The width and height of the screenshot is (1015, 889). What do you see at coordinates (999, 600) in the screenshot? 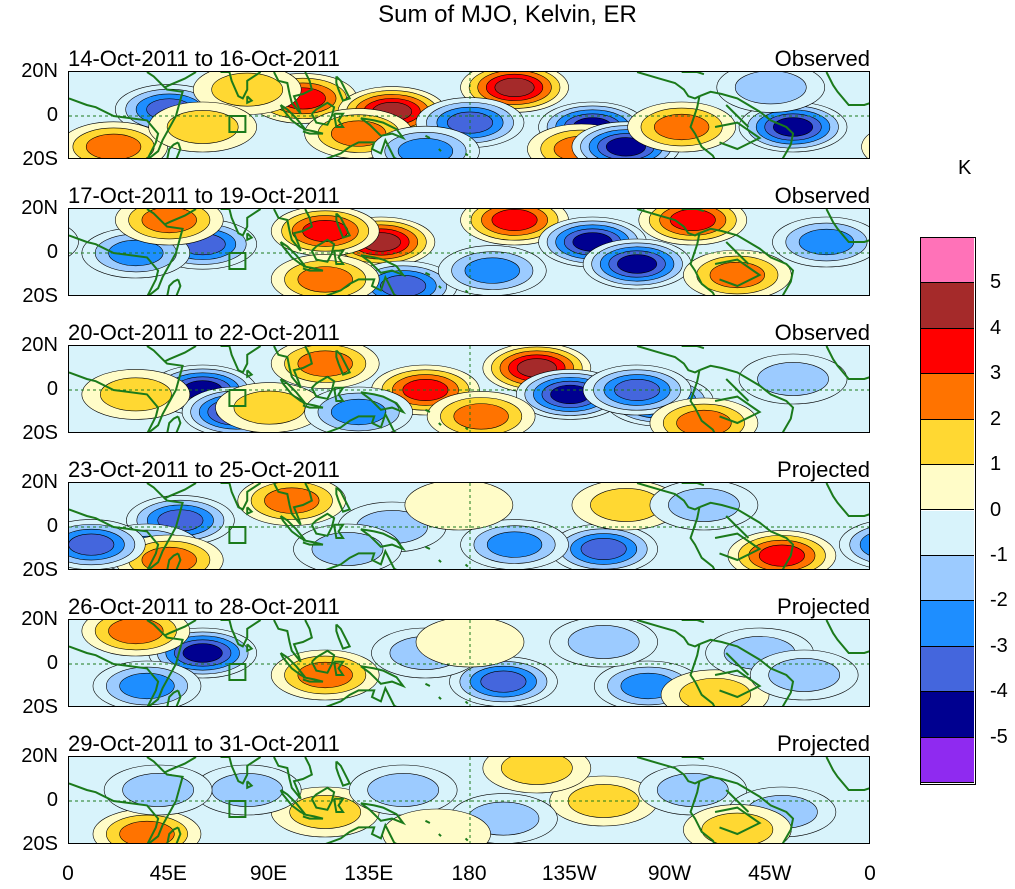
I see `colorbar-tick-label: -2` at bounding box center [999, 600].